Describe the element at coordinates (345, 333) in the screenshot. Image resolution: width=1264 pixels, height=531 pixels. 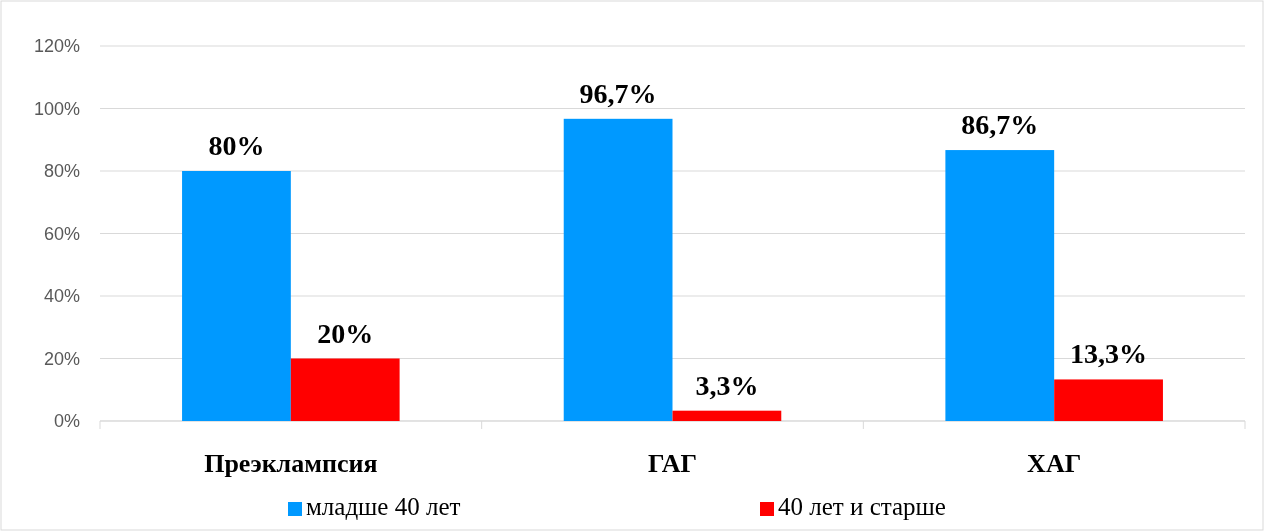
I see `data-label: 20%` at that location.